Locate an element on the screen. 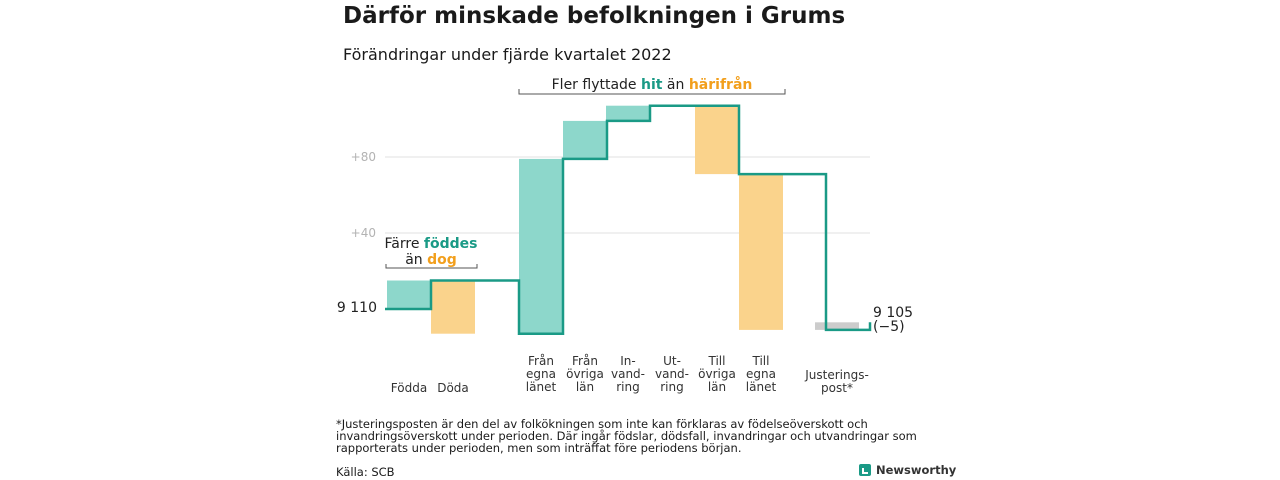 Image resolution: width=1280 pixels, height=480 pixels. annotation-text: Fler flyttade hit än härifrån is located at coordinates (652, 84).